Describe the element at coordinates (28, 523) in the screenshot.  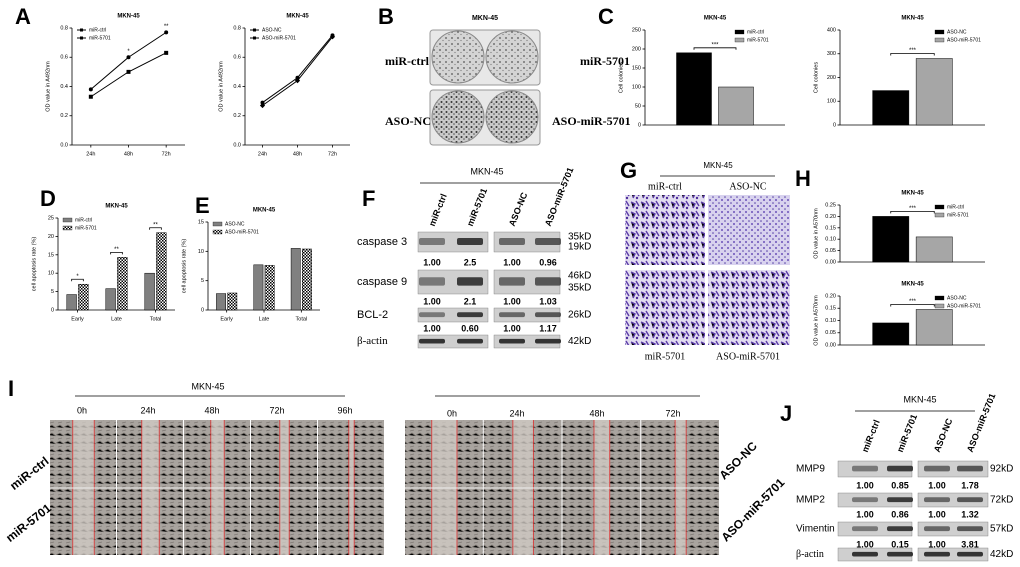
I see `row-label: miR-5701` at that location.